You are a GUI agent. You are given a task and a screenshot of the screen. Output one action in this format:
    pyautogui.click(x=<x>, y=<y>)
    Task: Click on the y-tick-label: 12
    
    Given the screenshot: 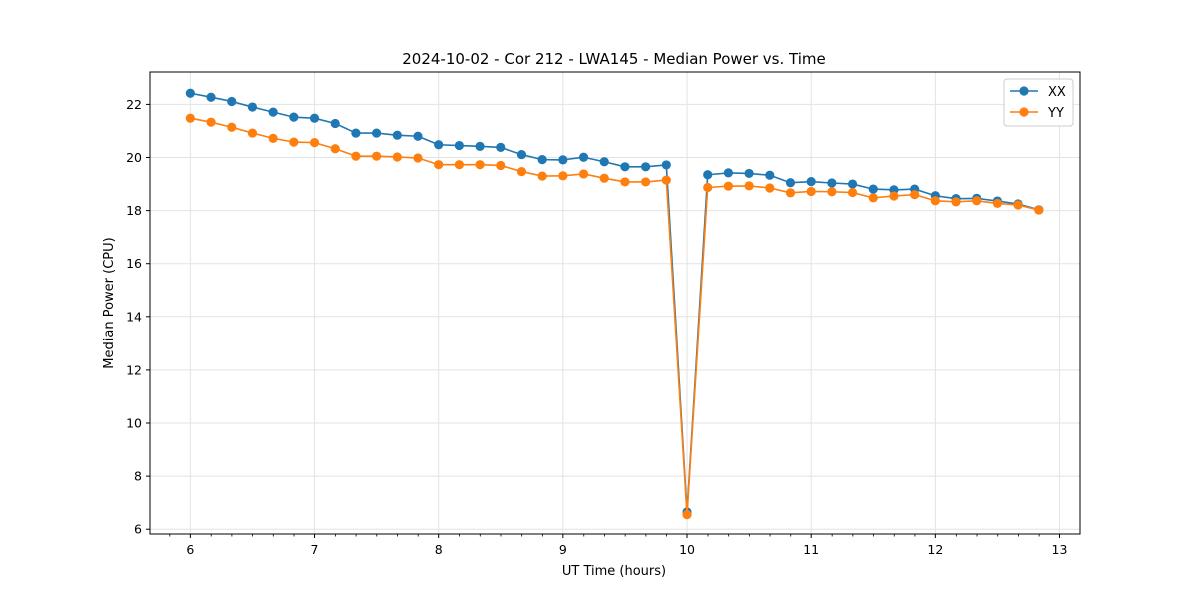 What is the action you would take?
    pyautogui.click(x=134, y=369)
    